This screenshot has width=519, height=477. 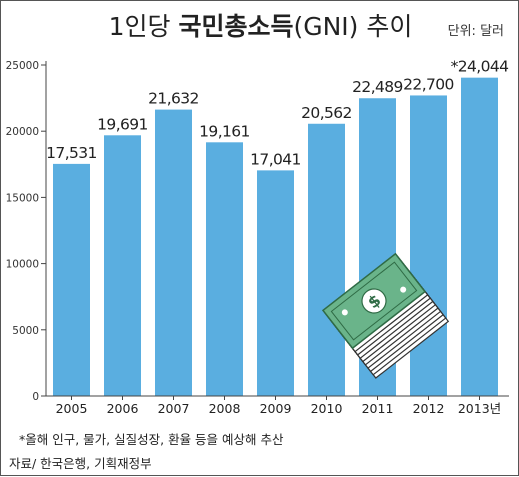 I want to click on money-stack-illustration: $, so click(x=385, y=315).